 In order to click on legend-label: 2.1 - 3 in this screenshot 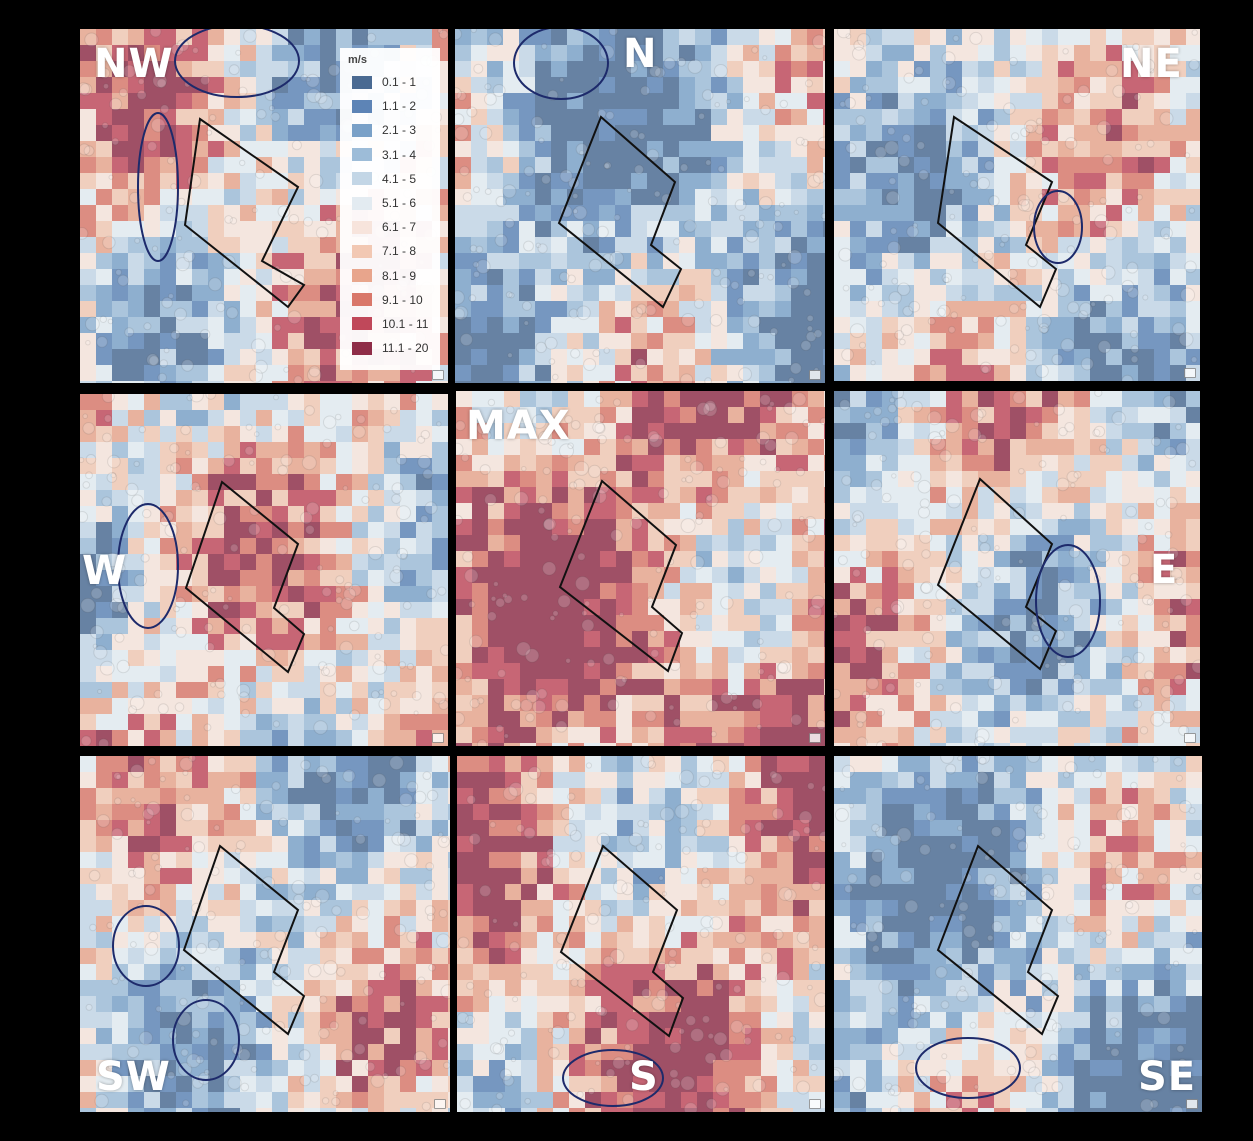, I will do `click(399, 130)`.